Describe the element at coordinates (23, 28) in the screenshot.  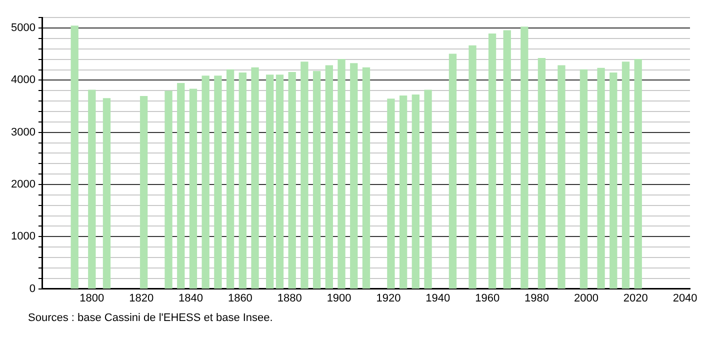
I see `y-tick-label: 5000` at that location.